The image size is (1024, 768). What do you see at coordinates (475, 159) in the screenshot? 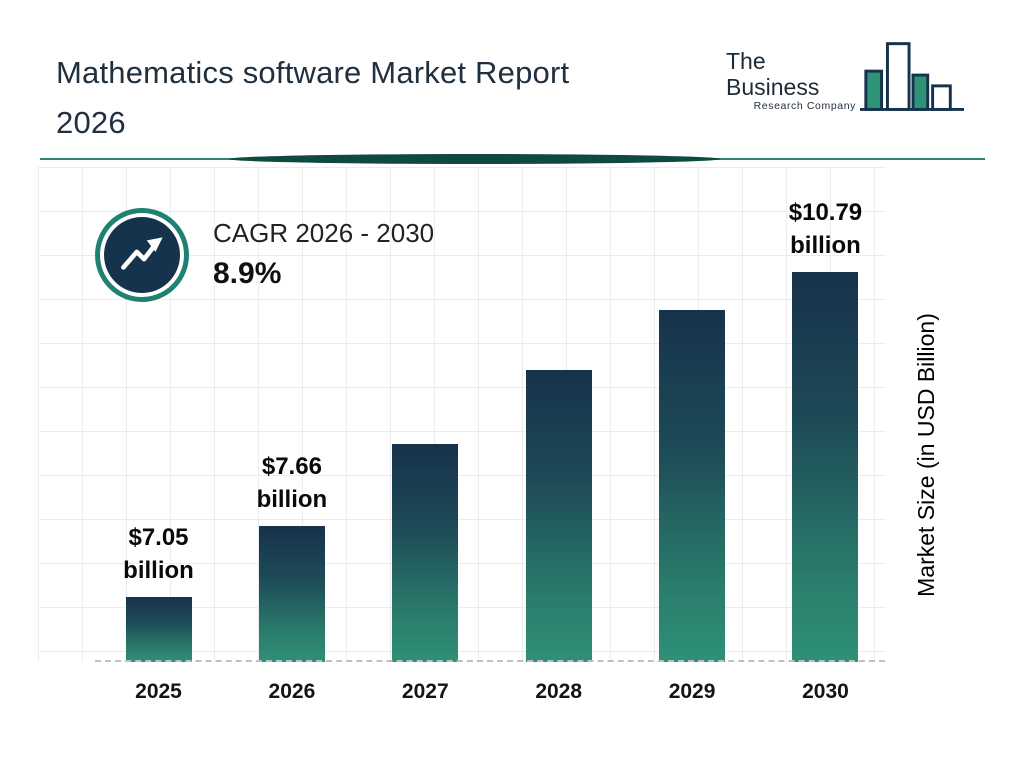
I see `divider-lens` at bounding box center [475, 159].